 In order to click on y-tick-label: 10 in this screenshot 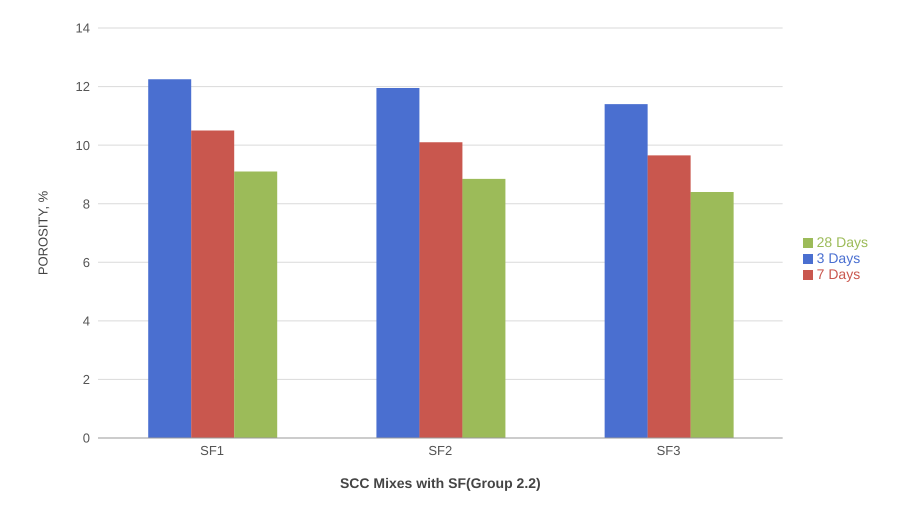, I will do `click(83, 145)`.